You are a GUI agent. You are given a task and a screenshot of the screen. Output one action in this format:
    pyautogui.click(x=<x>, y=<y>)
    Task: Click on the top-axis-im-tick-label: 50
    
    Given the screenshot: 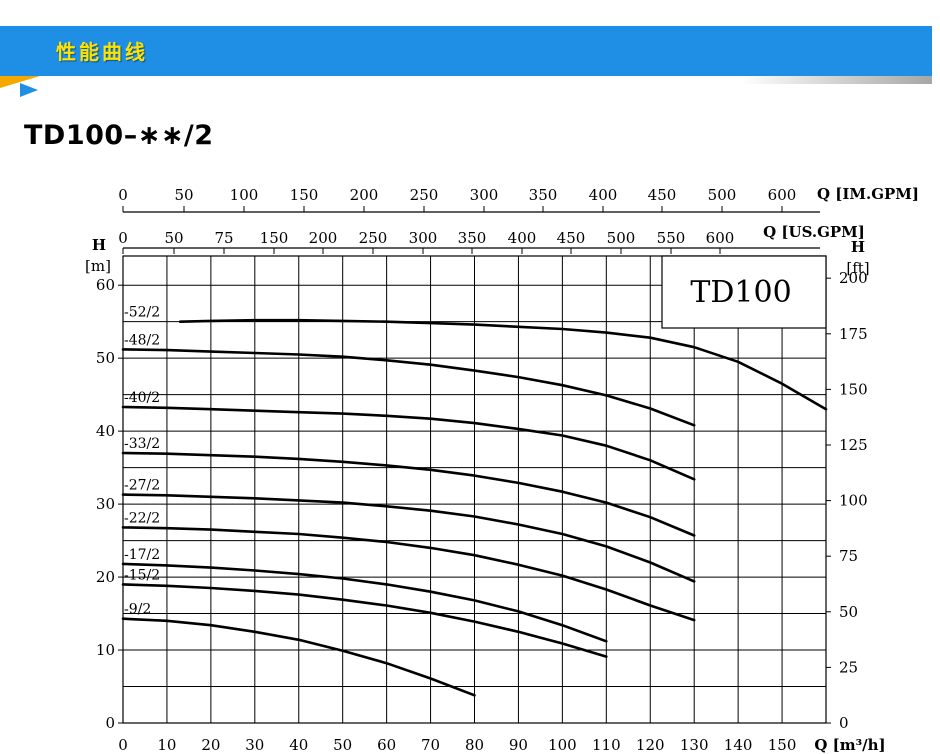 What is the action you would take?
    pyautogui.click(x=183, y=195)
    